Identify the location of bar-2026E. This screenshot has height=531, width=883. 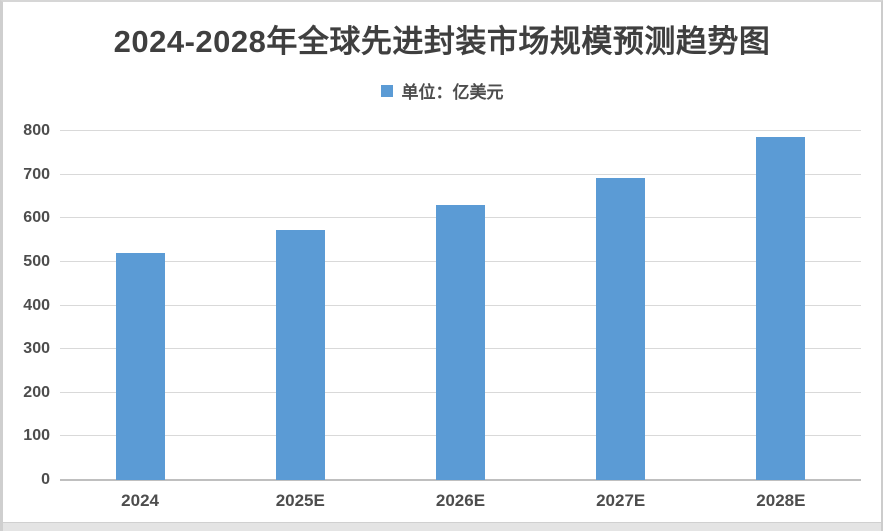
(460, 342).